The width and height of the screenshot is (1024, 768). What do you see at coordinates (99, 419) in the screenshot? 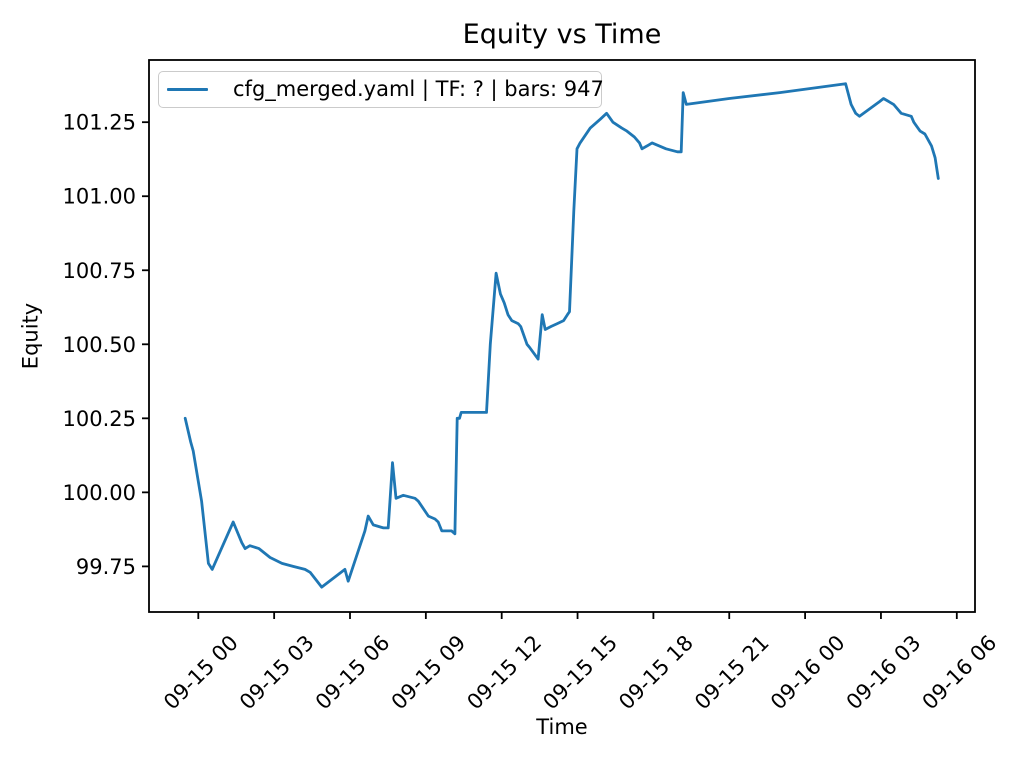
I see `y-tick-label: 100.25` at bounding box center [99, 419].